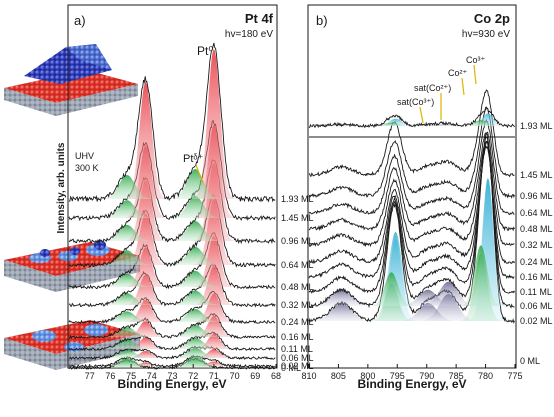 This screenshot has width=554, height=417. Describe the element at coordinates (536, 175) in the screenshot. I see `co2p-coverage-label: 1.45 ML` at that location.